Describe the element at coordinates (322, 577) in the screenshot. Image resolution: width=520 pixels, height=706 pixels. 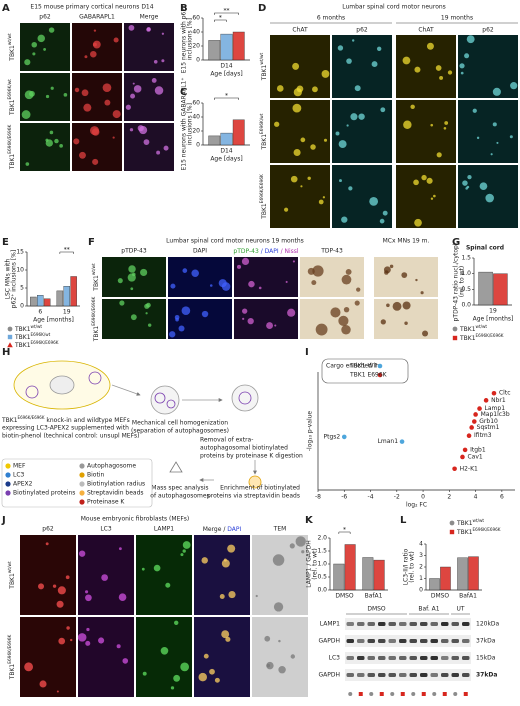
I see `y-tick-label: 0.5` at that location.